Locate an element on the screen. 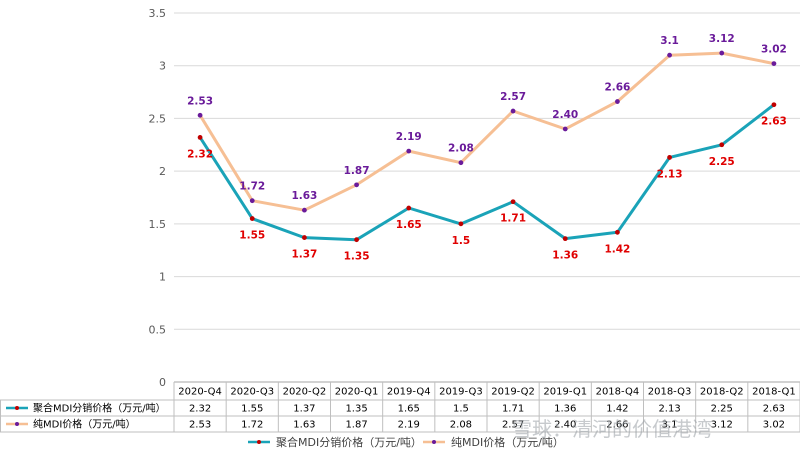  y-tick-label: 0 is located at coordinates (162, 382).